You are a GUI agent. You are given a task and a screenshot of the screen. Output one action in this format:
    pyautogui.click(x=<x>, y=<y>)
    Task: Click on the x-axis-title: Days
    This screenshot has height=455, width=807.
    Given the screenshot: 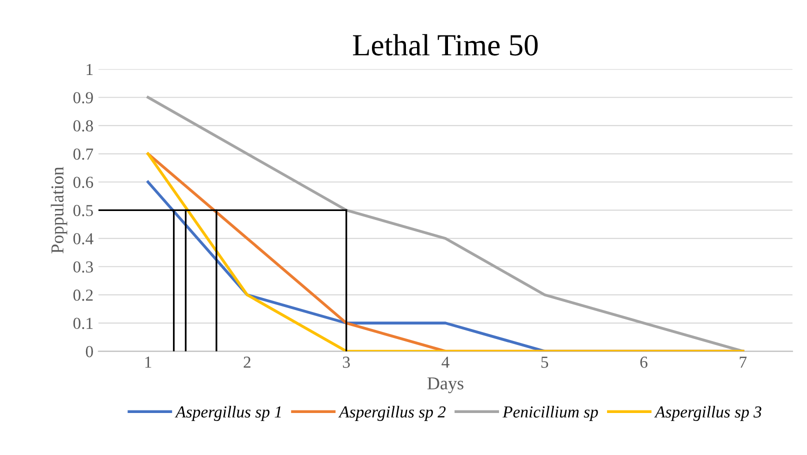 What is the action you would take?
    pyautogui.click(x=445, y=385)
    